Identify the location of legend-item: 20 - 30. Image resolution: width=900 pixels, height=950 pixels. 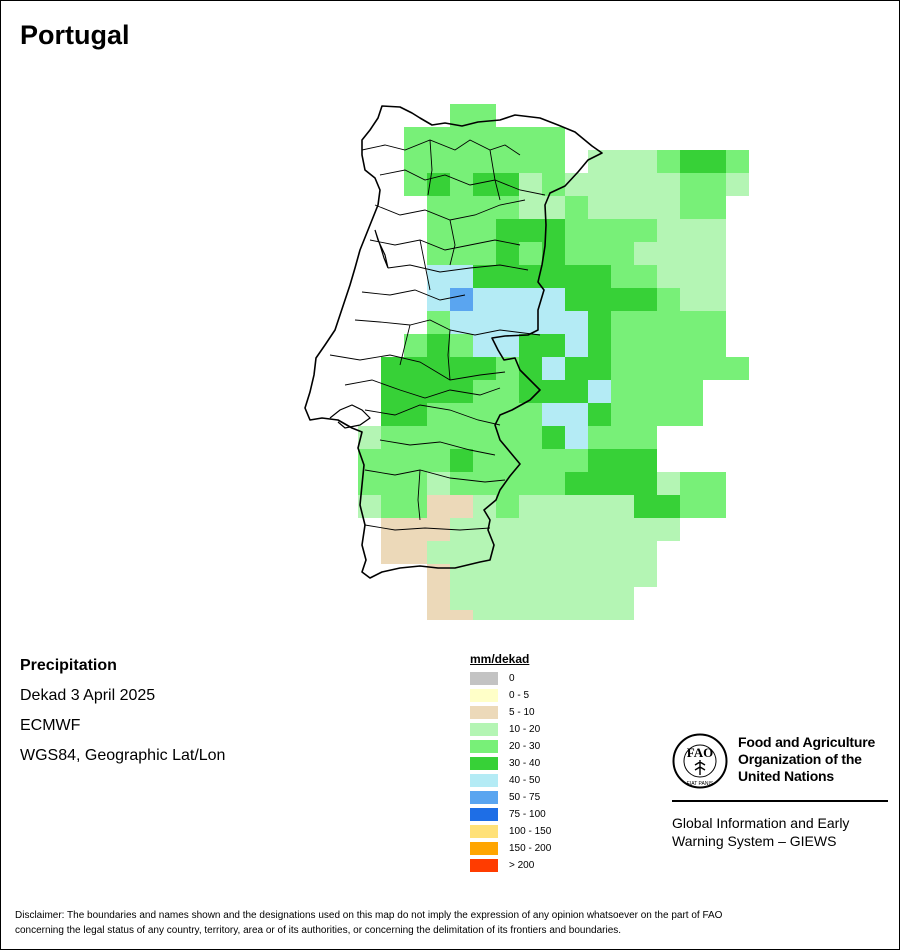
(510, 746).